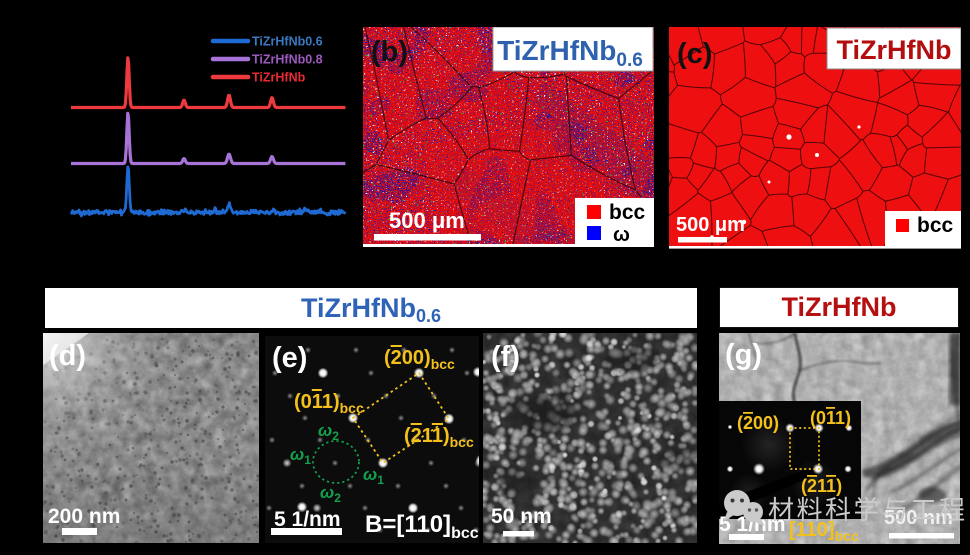 The height and width of the screenshot is (555, 970). Describe the element at coordinates (821, 486) in the screenshot. I see `svg-text: (211)` at that location.